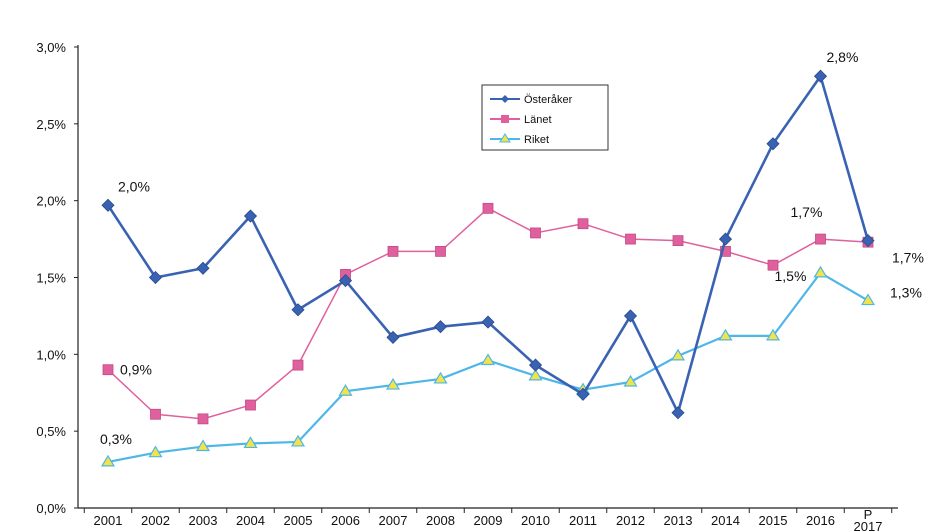  I want to click on x-tick-label: 2010, so click(535, 520).